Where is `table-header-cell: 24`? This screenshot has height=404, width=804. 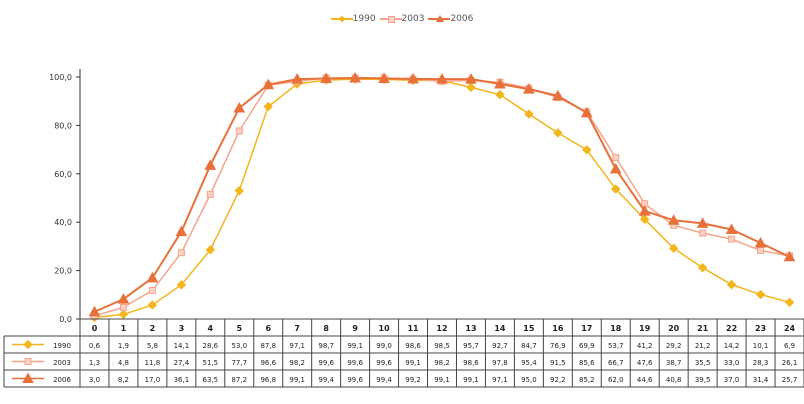 table-header-cell: 24 is located at coordinates (790, 328).